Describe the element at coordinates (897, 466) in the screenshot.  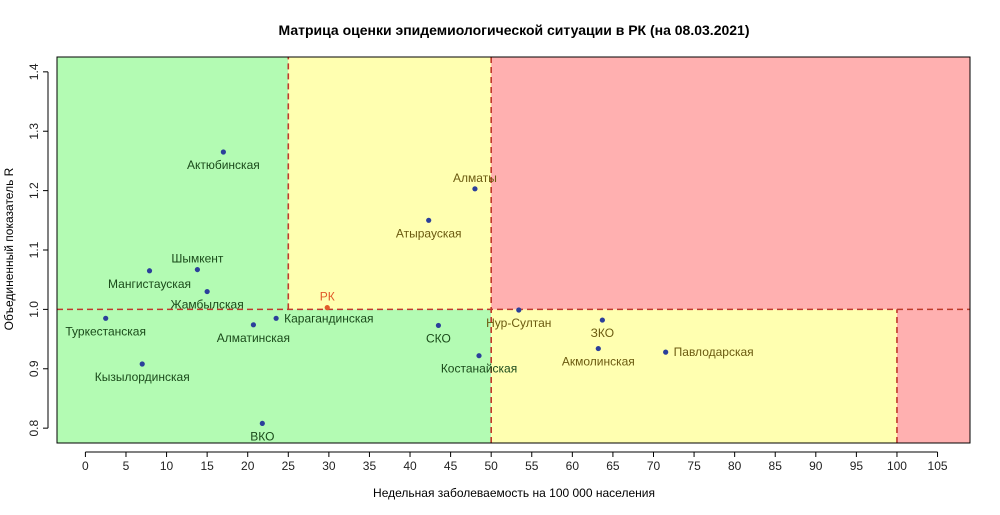
I see `x-tick-label: 100` at that location.